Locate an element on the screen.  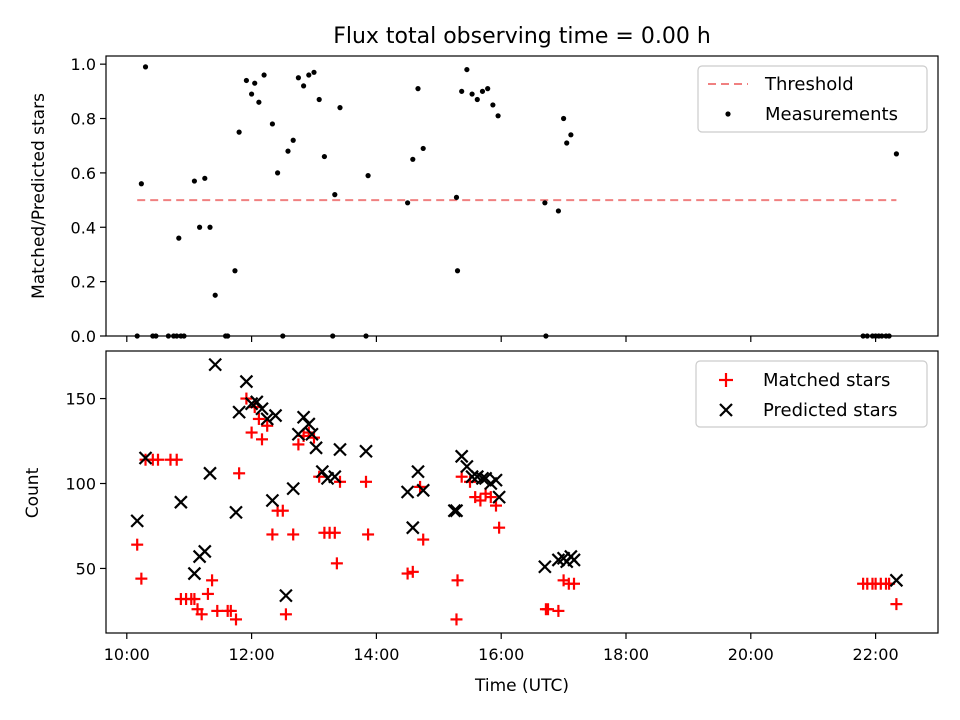
bottom-y-tick-label: 50 is located at coordinates (86, 568).